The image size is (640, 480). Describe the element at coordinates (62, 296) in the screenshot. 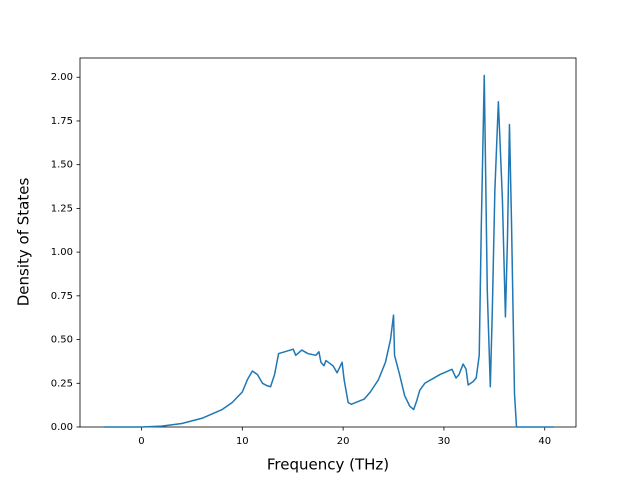

I see `y-tick-label: 0.75` at that location.